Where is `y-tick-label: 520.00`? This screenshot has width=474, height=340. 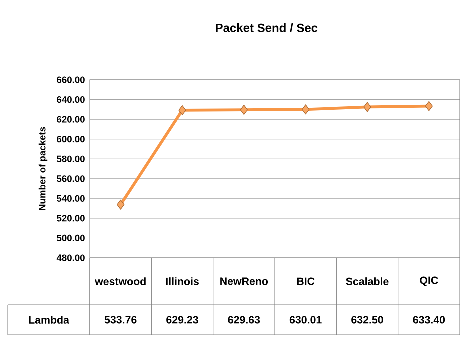
y-tick-label: 520.00 is located at coordinates (71, 218).